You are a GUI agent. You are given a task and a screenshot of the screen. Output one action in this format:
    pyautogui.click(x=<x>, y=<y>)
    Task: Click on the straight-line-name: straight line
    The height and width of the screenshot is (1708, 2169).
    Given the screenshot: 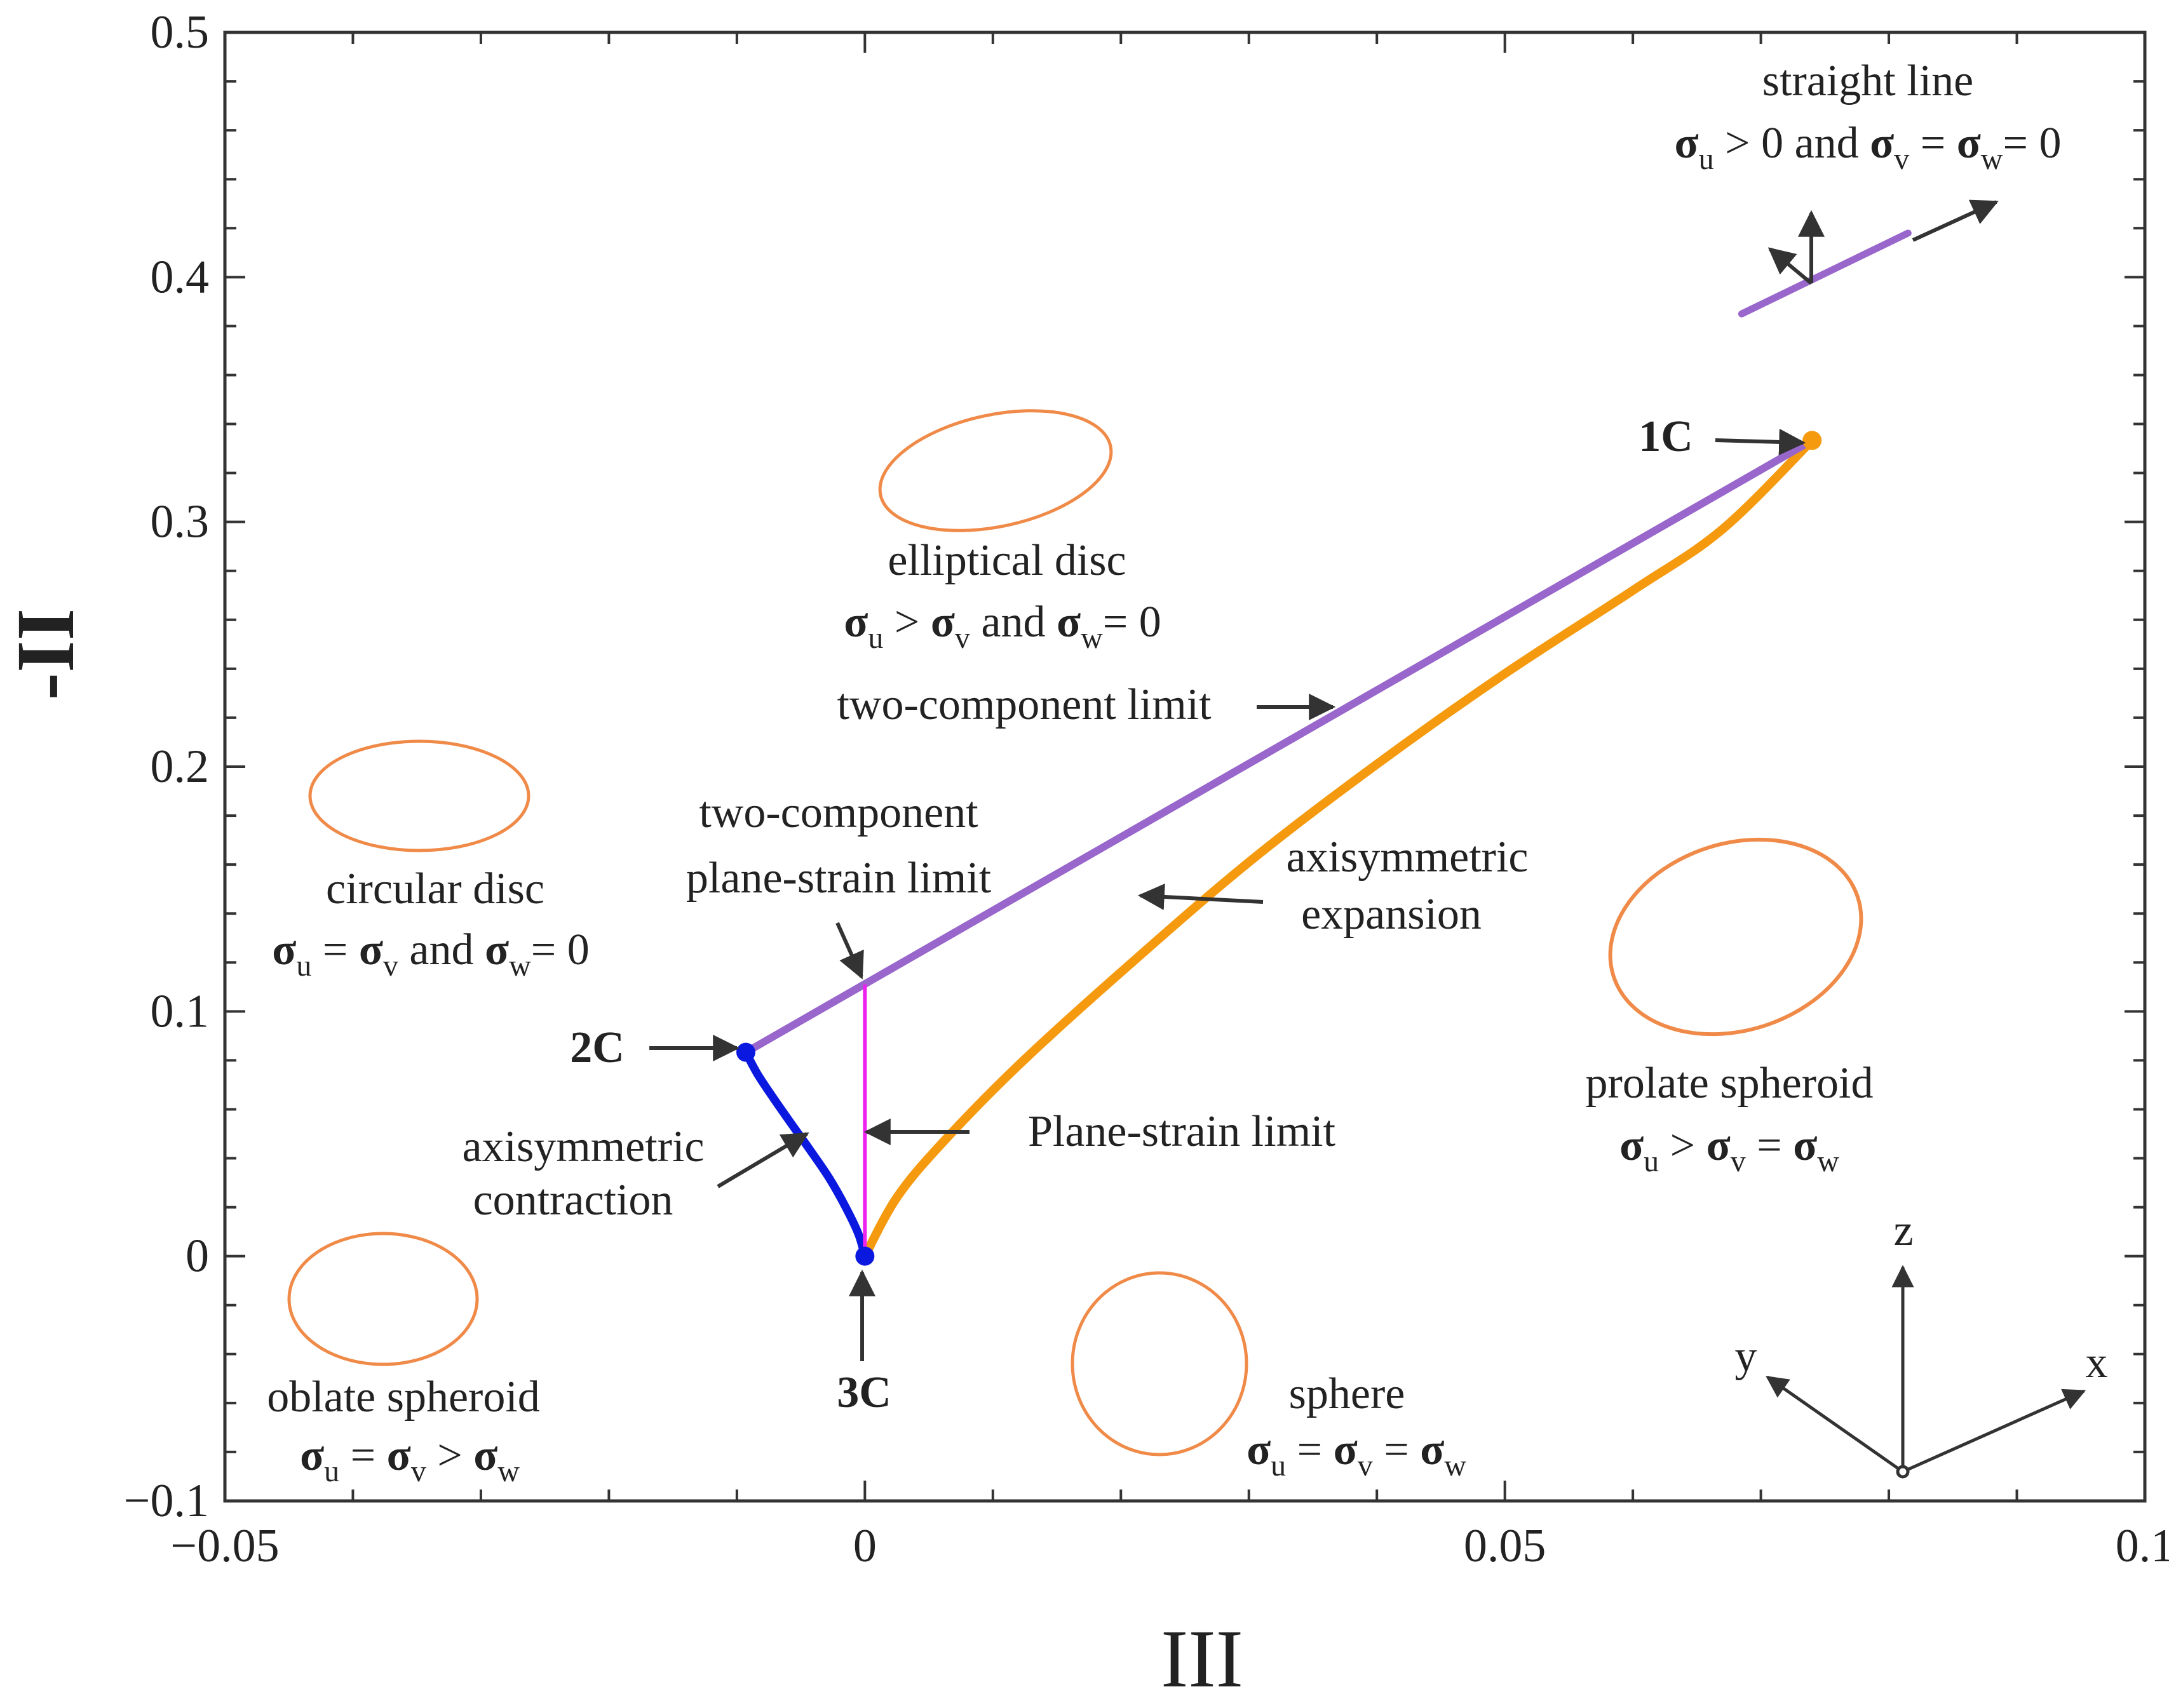 What is the action you would take?
    pyautogui.click(x=1867, y=81)
    